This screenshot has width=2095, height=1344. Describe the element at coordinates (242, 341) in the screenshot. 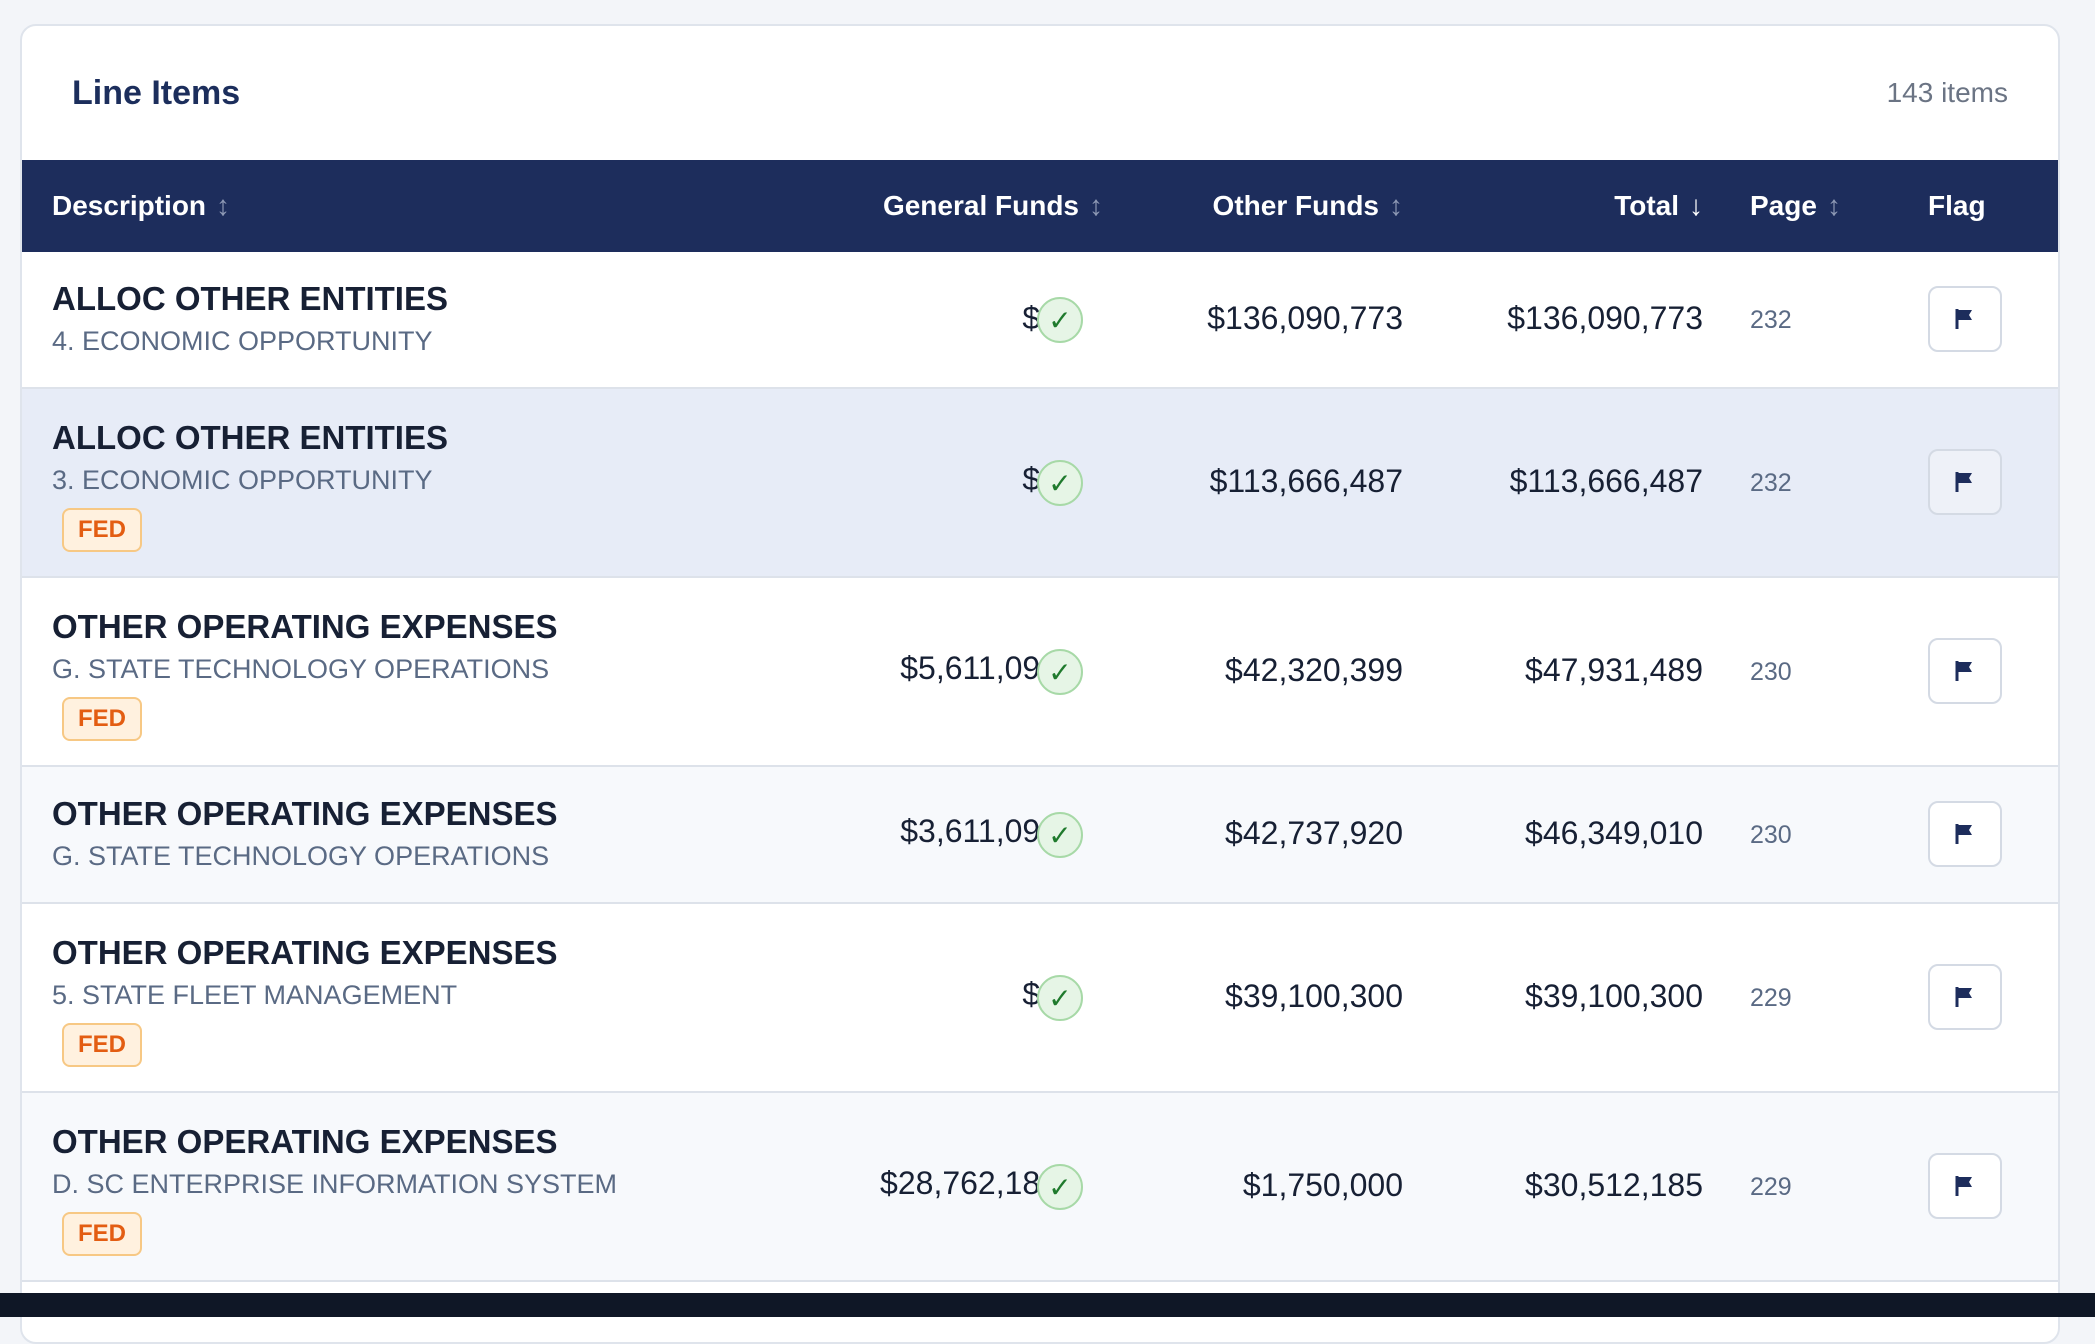

I see `line-item-subtitle: 4. ECONOMIC OPPORTUNITY` at that location.